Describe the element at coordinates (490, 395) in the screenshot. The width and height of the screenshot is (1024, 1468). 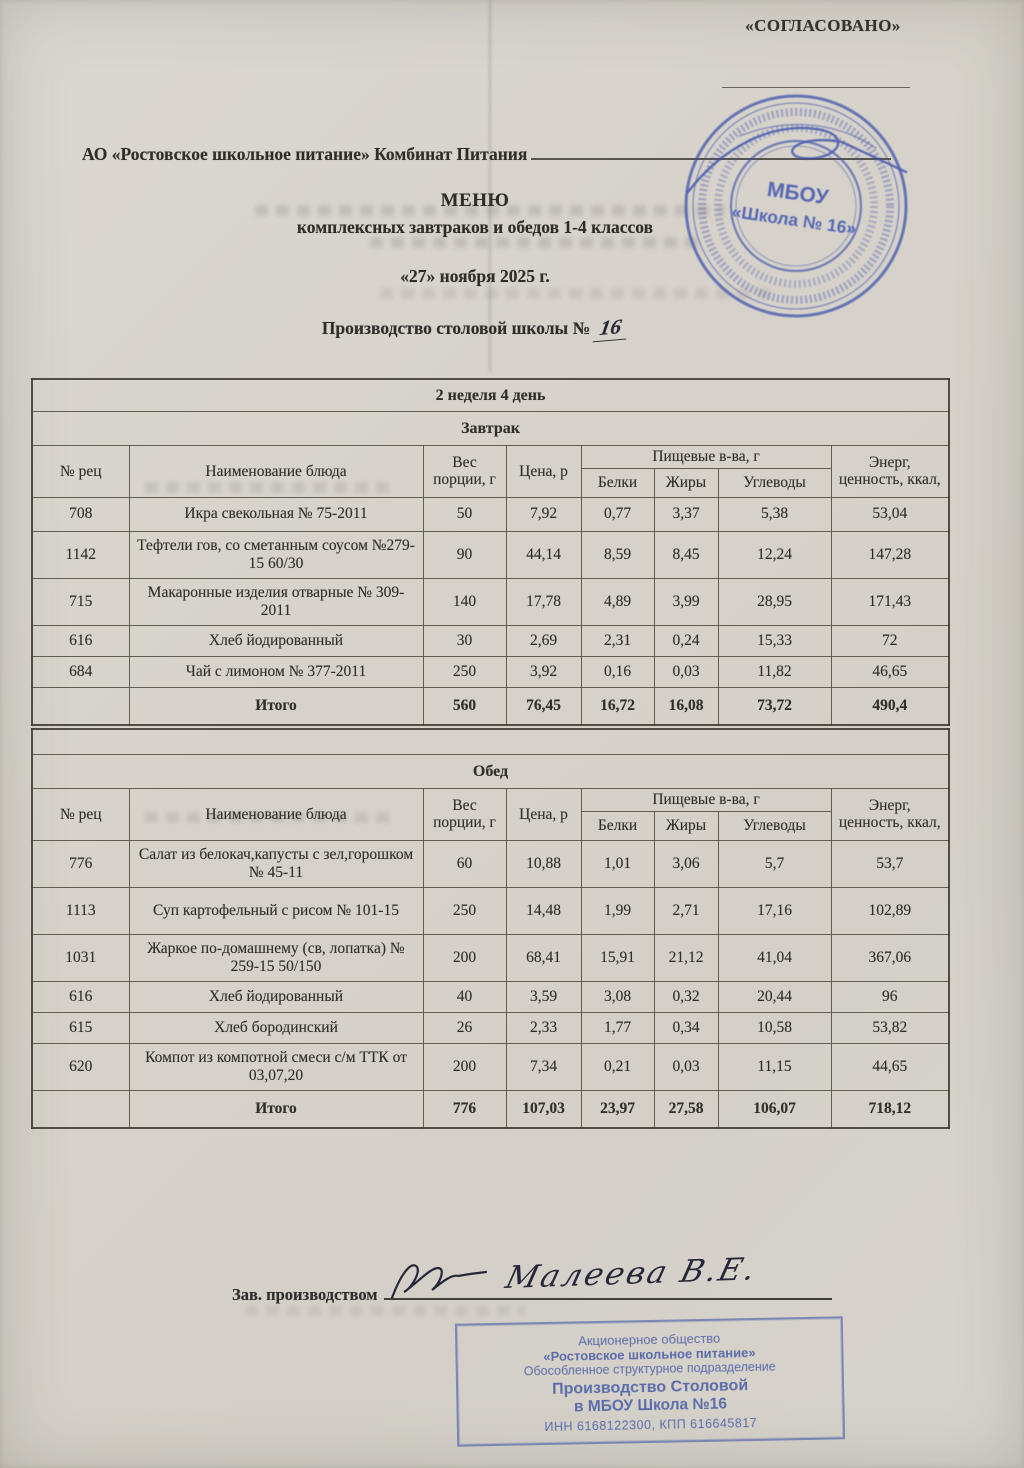
I see `week-day-banner: 2 неделя 4 день` at that location.